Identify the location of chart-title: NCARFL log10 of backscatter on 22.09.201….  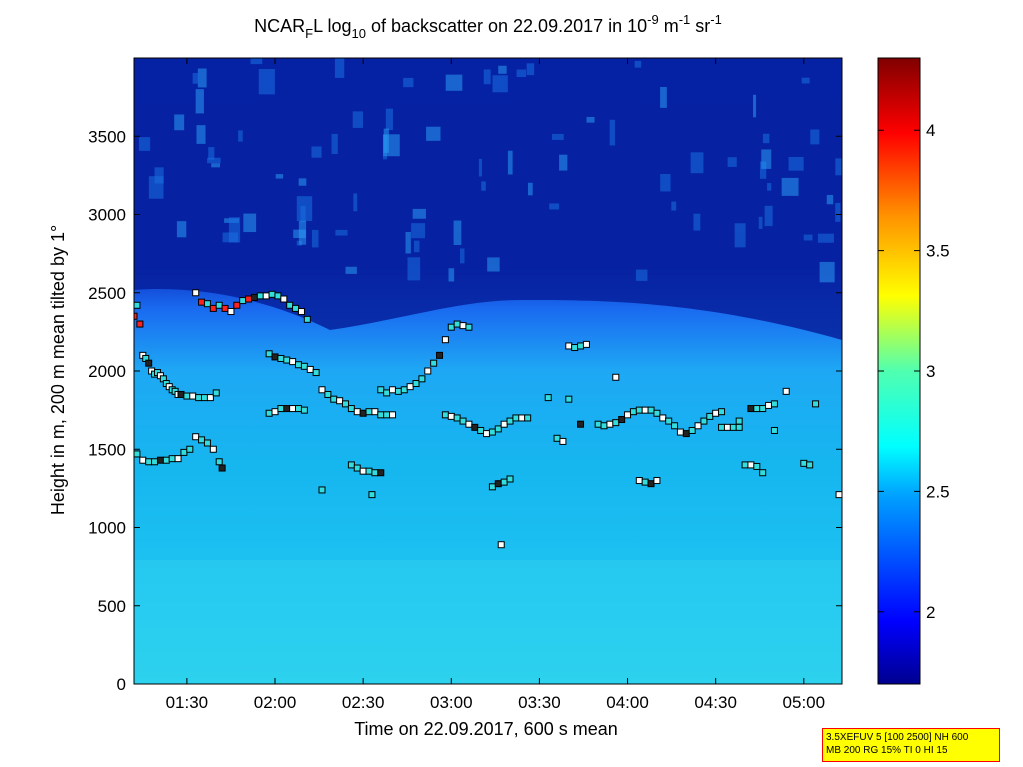
(488, 26).